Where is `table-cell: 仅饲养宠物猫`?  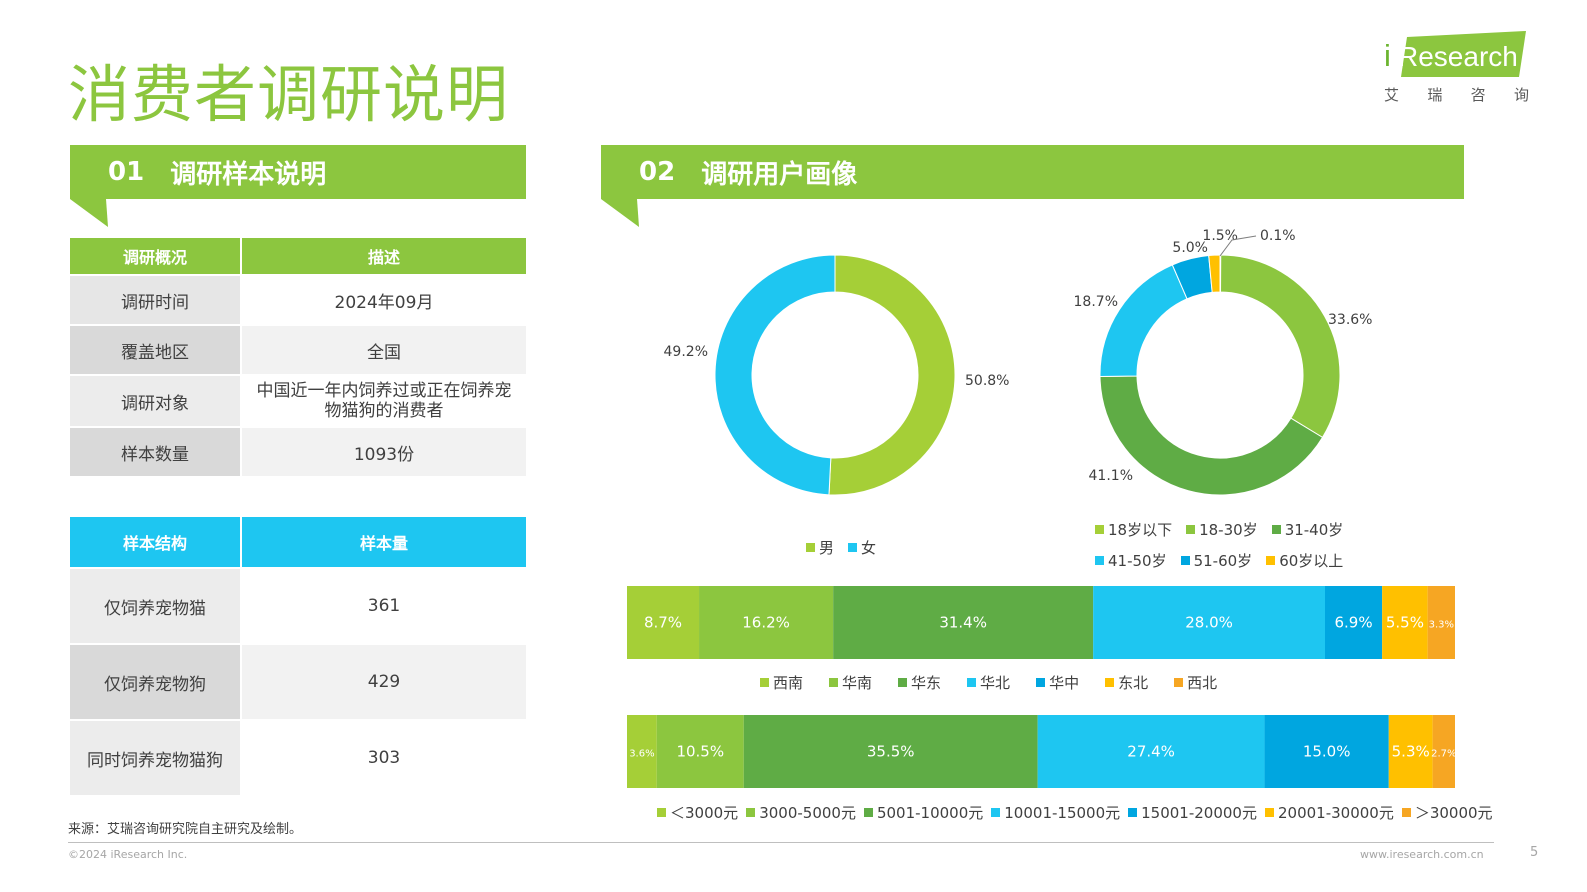
table-cell: 仅饲养宠物猫 is located at coordinates (155, 606).